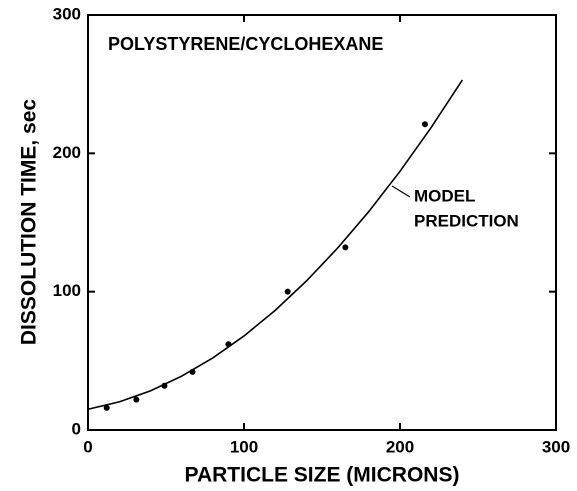 This screenshot has width=577, height=491. I want to click on x-tick-label: 100, so click(244, 446).